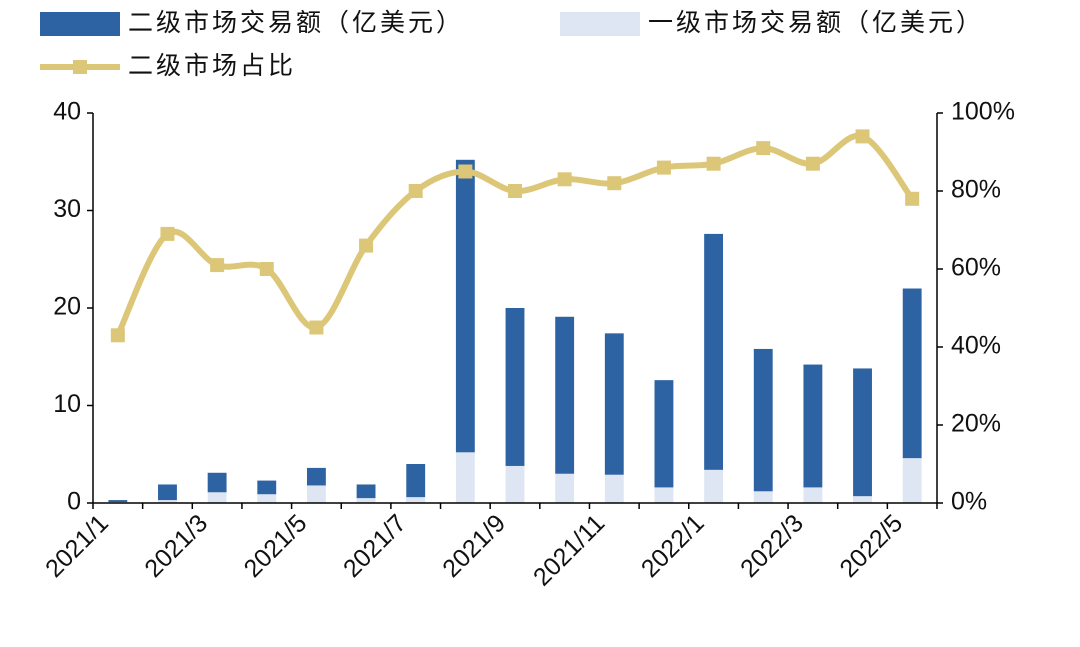 The width and height of the screenshot is (1080, 647). What do you see at coordinates (871, 546) in the screenshot?
I see `x-tick-label: 2022/5` at bounding box center [871, 546].